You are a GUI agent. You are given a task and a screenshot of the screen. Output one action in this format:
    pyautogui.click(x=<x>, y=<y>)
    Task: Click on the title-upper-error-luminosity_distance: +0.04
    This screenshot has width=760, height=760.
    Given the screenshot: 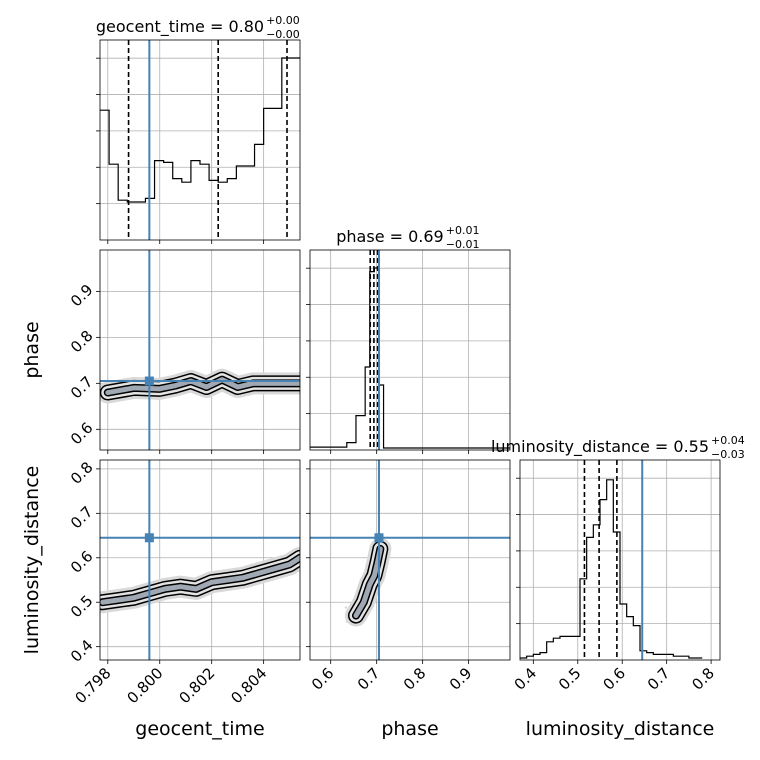 What is the action you would take?
    pyautogui.click(x=728, y=440)
    